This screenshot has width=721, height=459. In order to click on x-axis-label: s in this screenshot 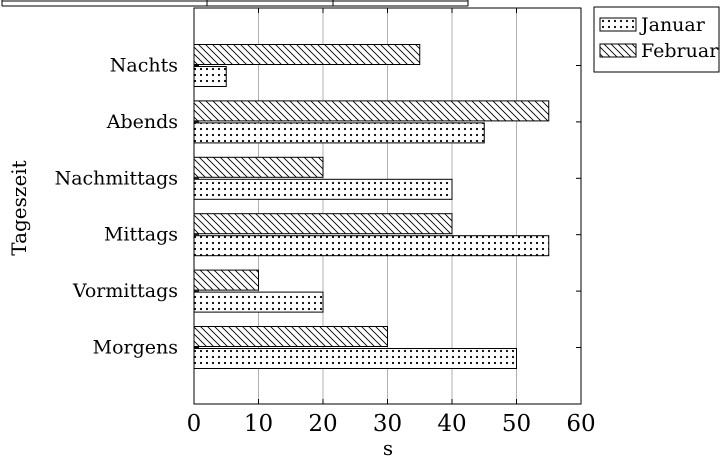, I will do `click(388, 447)`.